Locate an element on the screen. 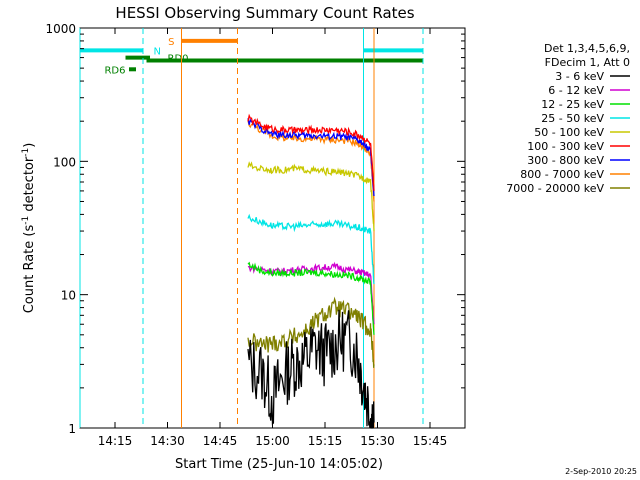 This screenshot has width=640, height=480. flag-label: S is located at coordinates (171, 42).